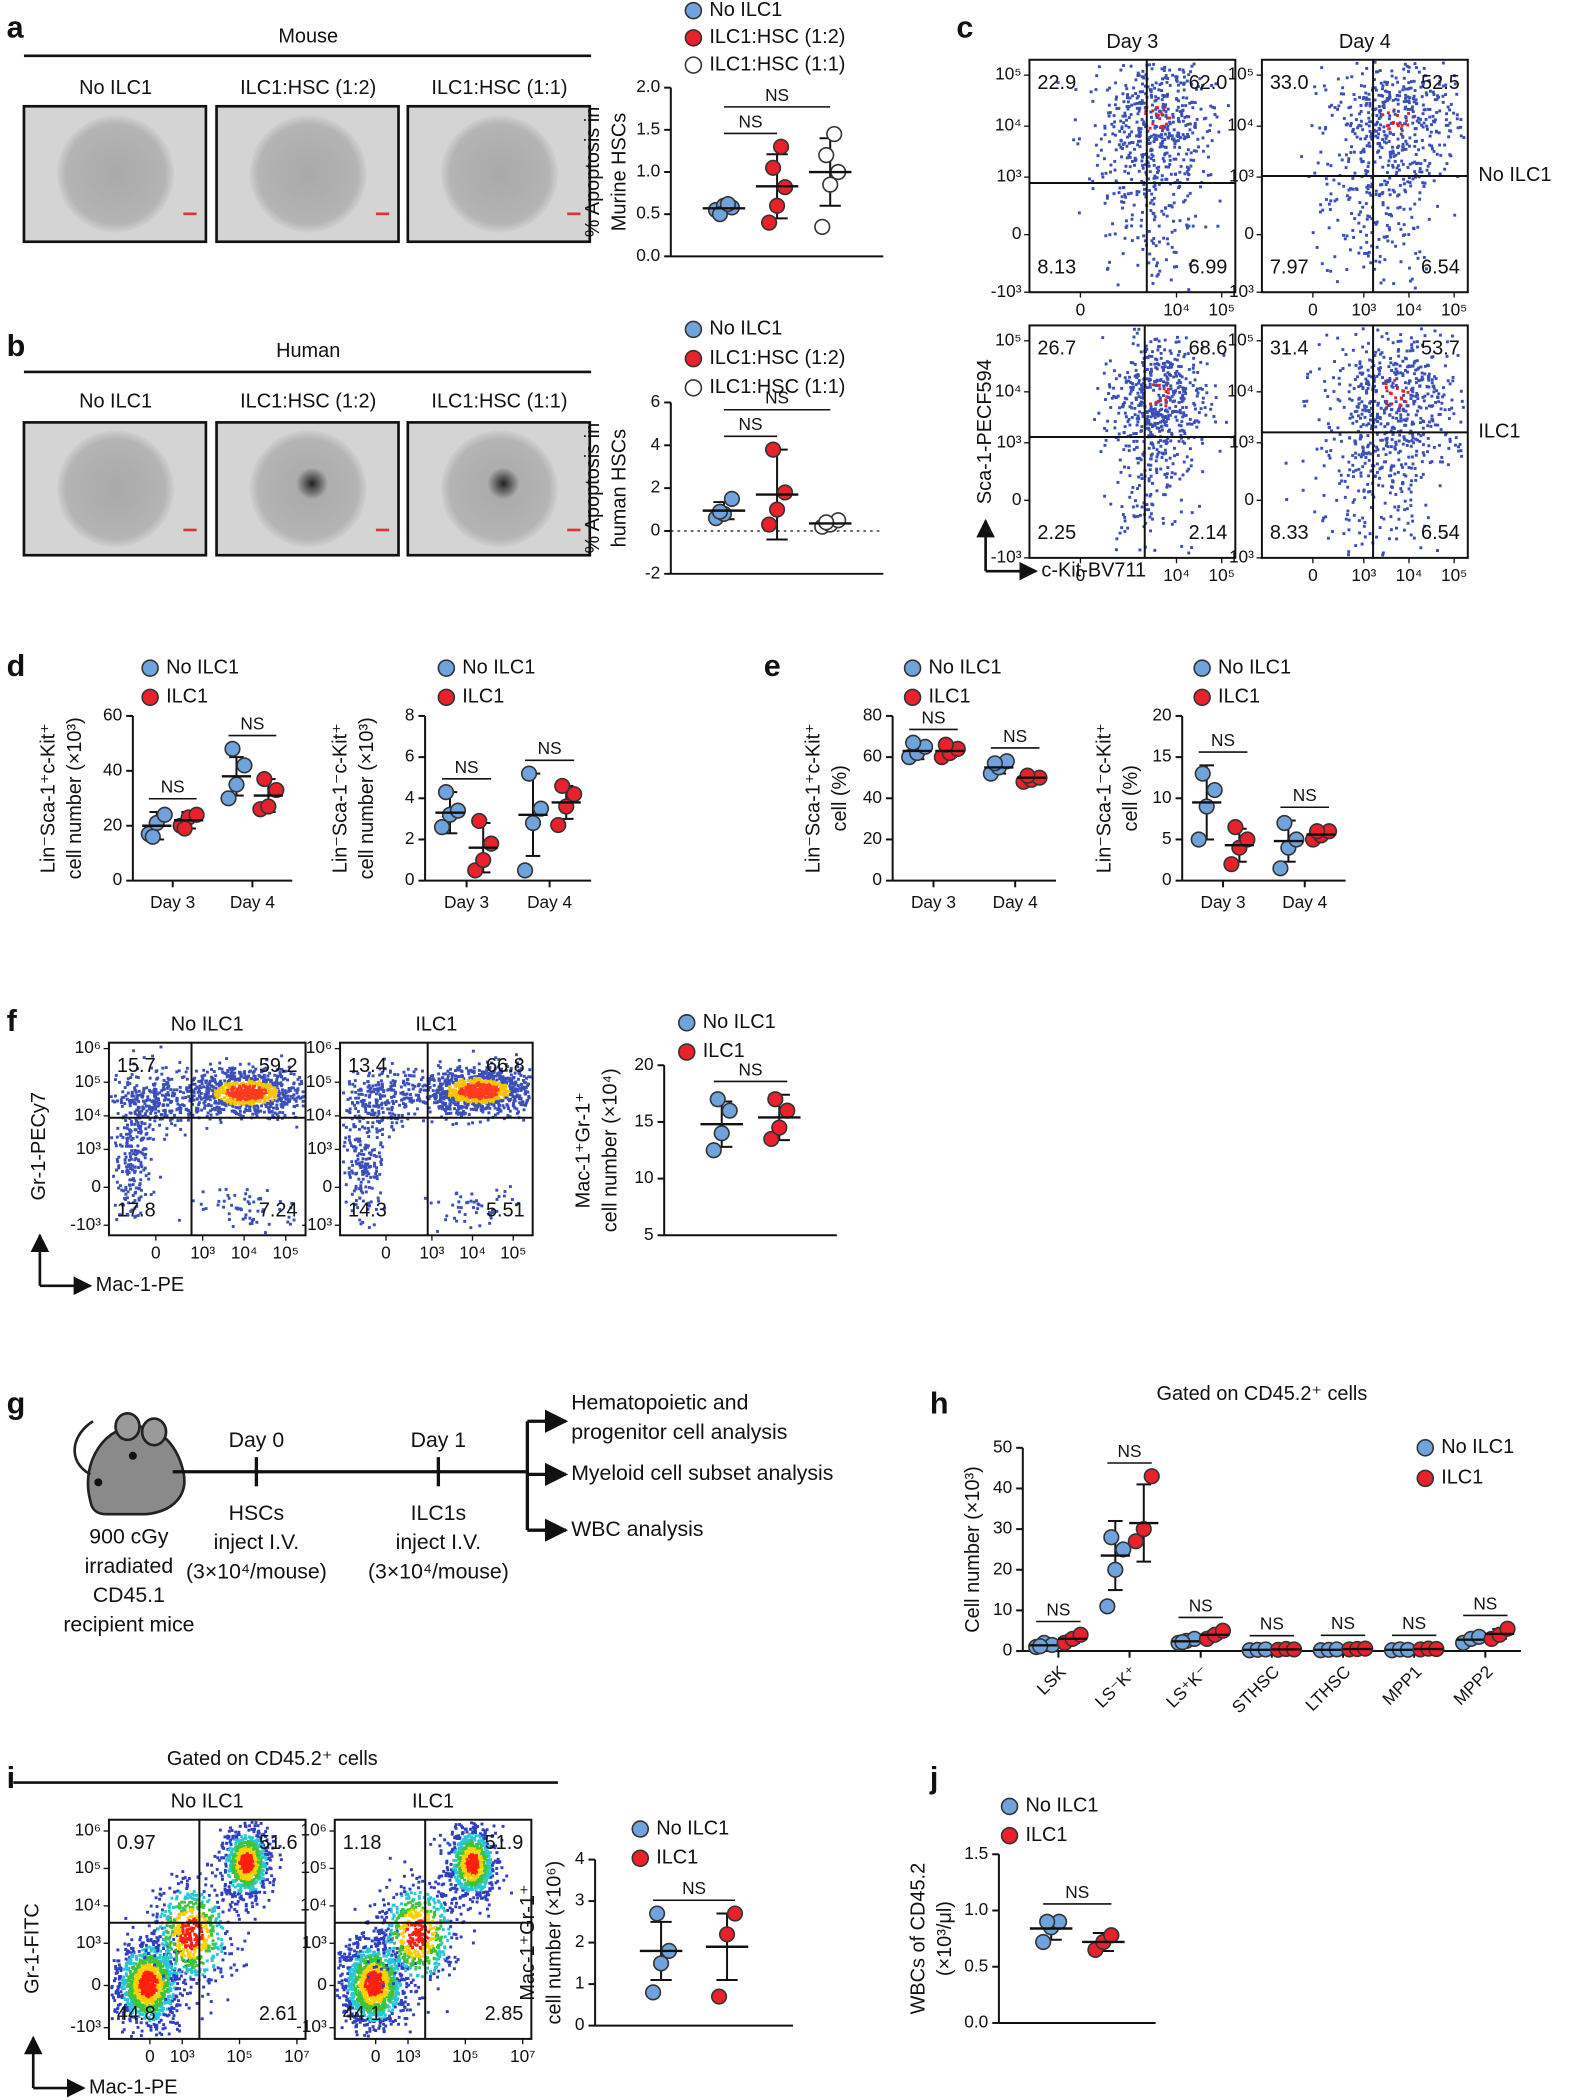 The height and width of the screenshot is (2100, 1594). What do you see at coordinates (872, 715) in the screenshot?
I see `y-tick-label: 80` at bounding box center [872, 715].